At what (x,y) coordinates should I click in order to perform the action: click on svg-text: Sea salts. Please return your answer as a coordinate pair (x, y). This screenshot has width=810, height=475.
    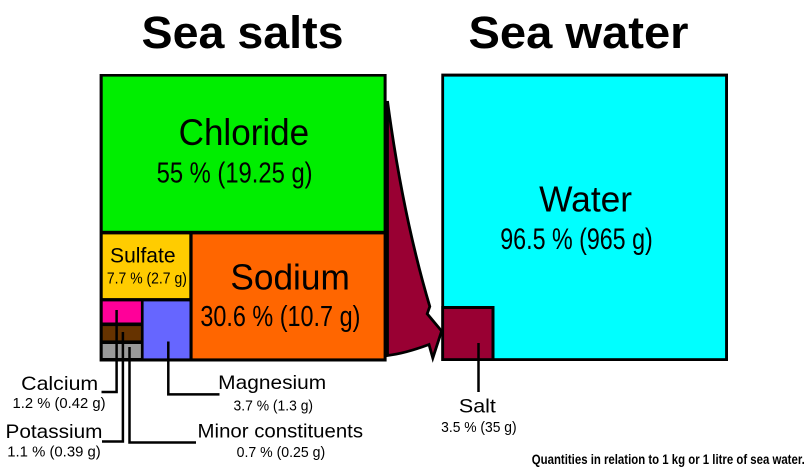
    Looking at the image, I should click on (243, 32).